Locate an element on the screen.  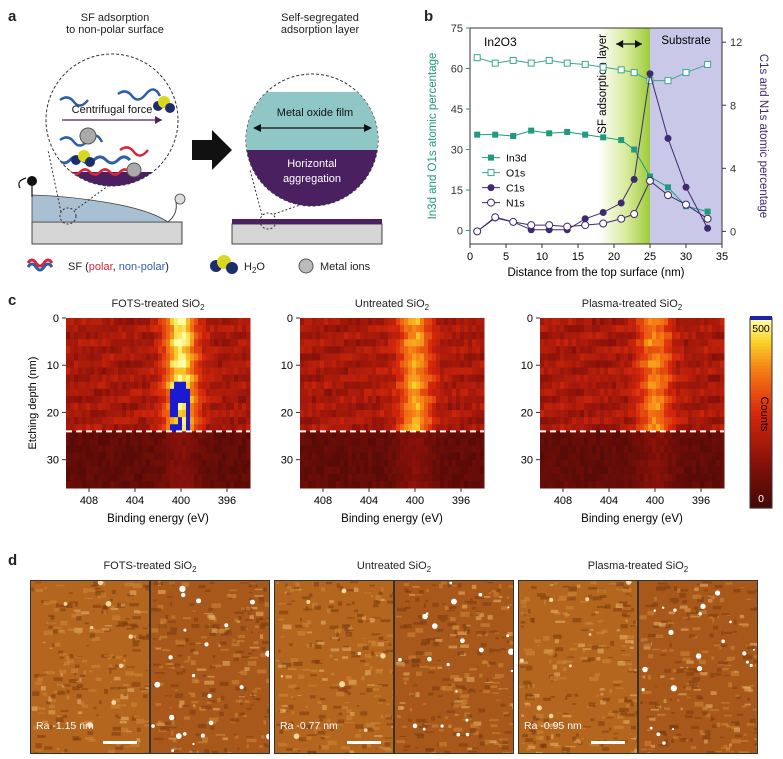
afm-phase-image is located at coordinates (210, 667).